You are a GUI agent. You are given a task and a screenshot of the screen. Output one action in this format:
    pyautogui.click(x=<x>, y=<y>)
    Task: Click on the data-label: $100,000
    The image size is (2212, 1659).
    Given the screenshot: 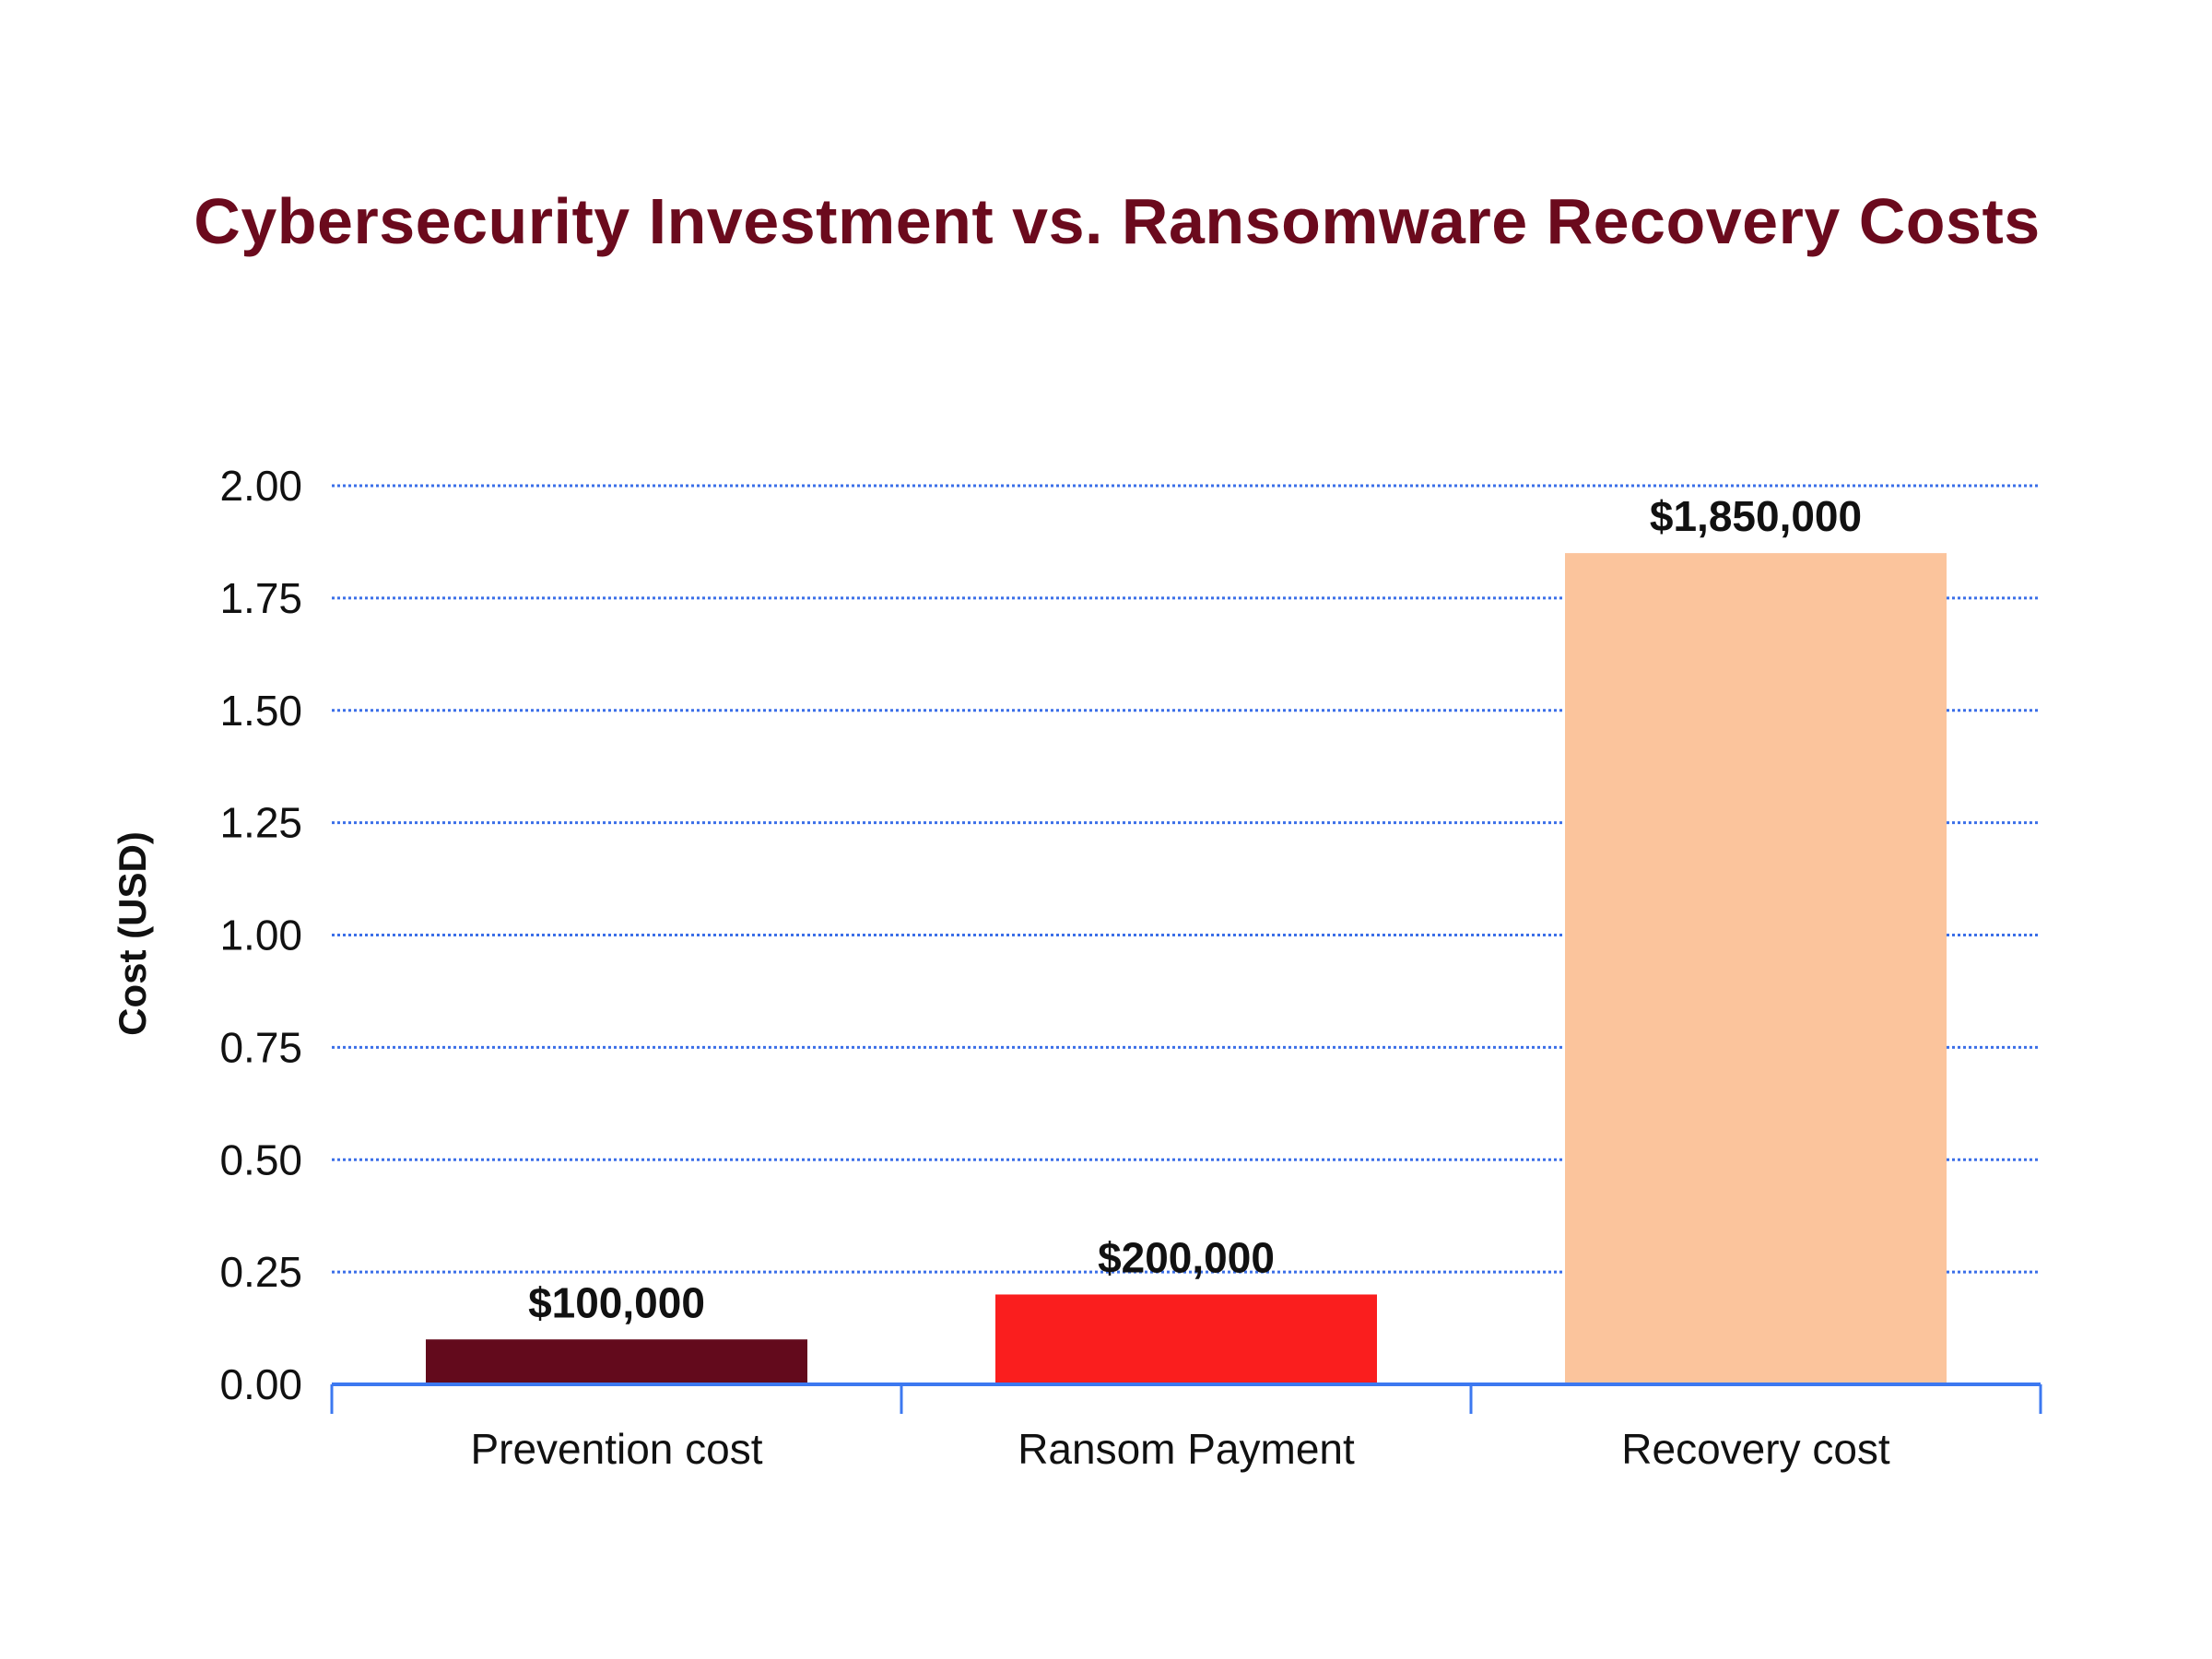 What is the action you would take?
    pyautogui.click(x=616, y=1302)
    